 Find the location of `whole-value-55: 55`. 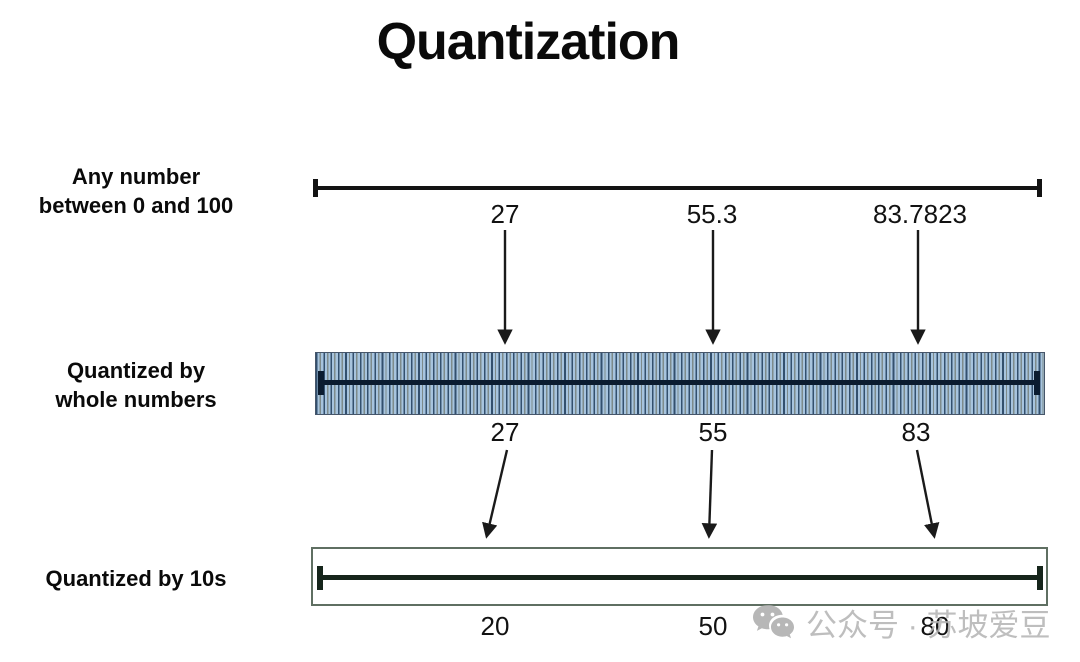

whole-value-55: 55 is located at coordinates (713, 432).